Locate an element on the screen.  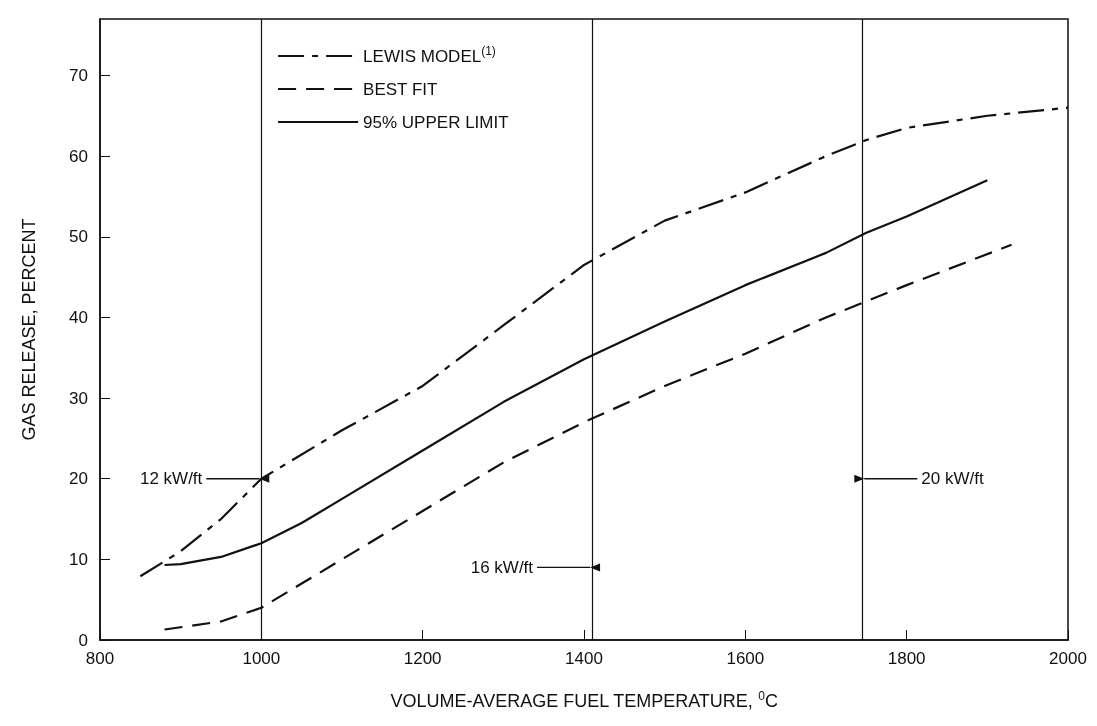
x-tick-label: 1800 is located at coordinates (906, 658).